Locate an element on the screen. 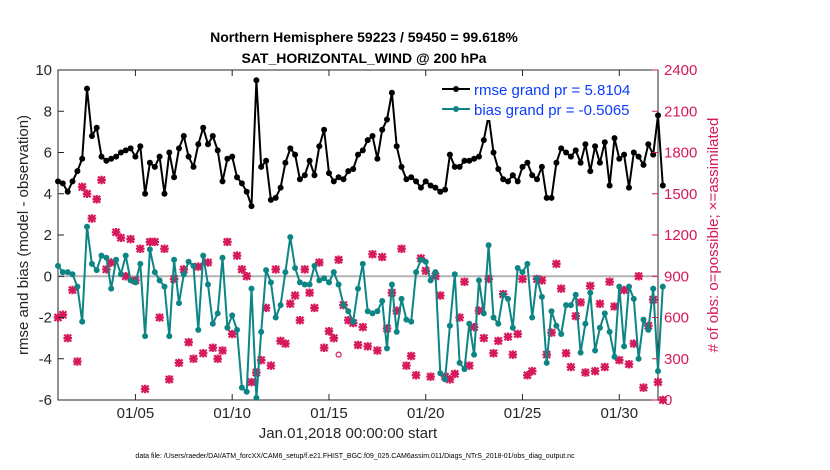  y-tick-label: 8 is located at coordinates (48, 111).